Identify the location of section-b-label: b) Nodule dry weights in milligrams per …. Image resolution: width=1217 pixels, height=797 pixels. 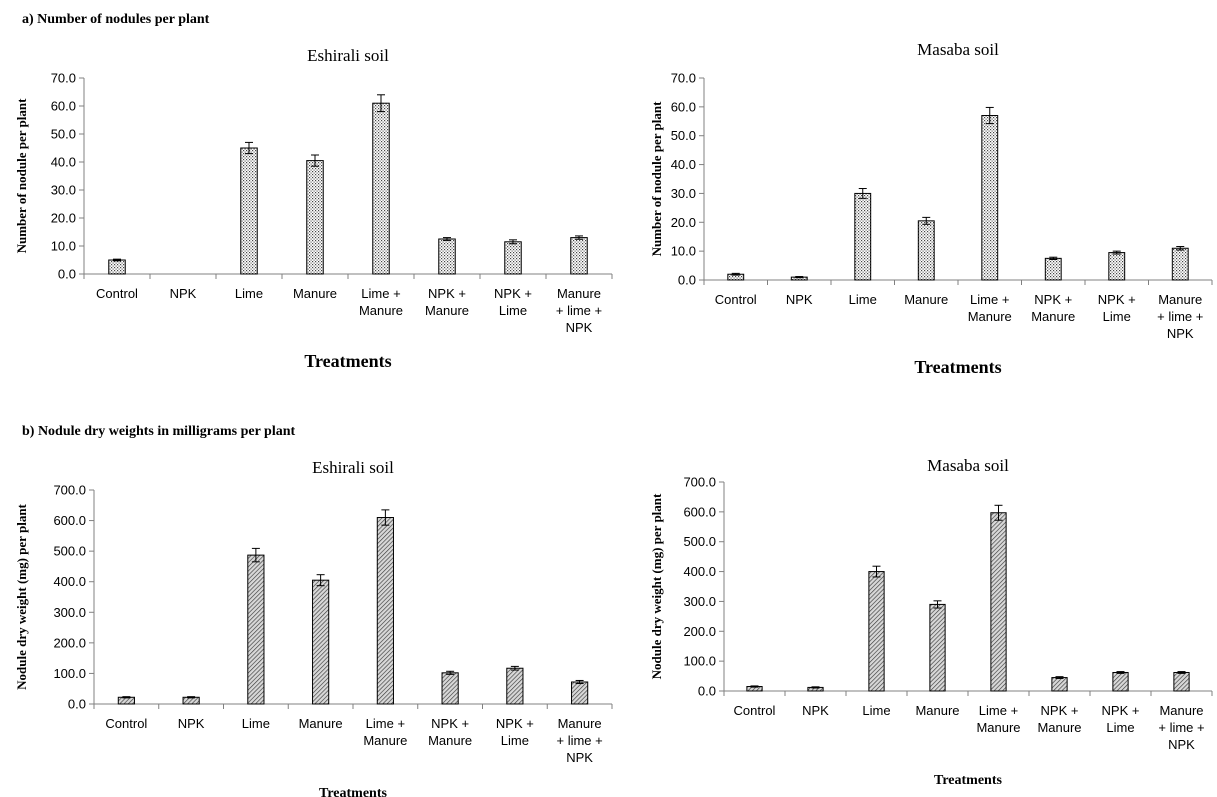
(159, 431).